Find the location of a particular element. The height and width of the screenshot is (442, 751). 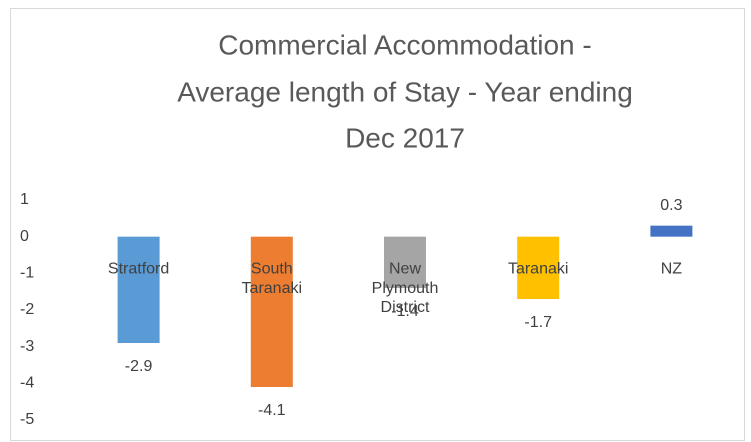

y-tick-label: -5 is located at coordinates (27, 419).